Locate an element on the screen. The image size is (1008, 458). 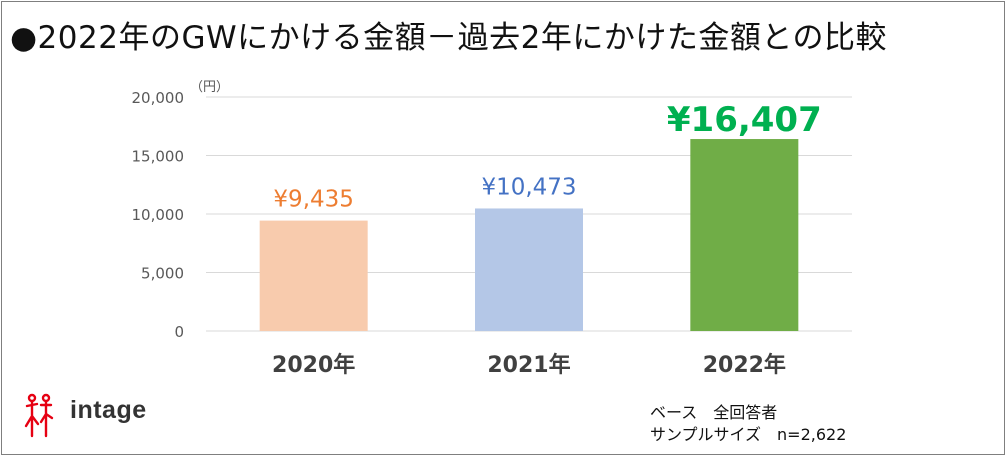
y-axis-ticks: 0 5,000 10,000 15,000 20,000 is located at coordinates (158, 215).